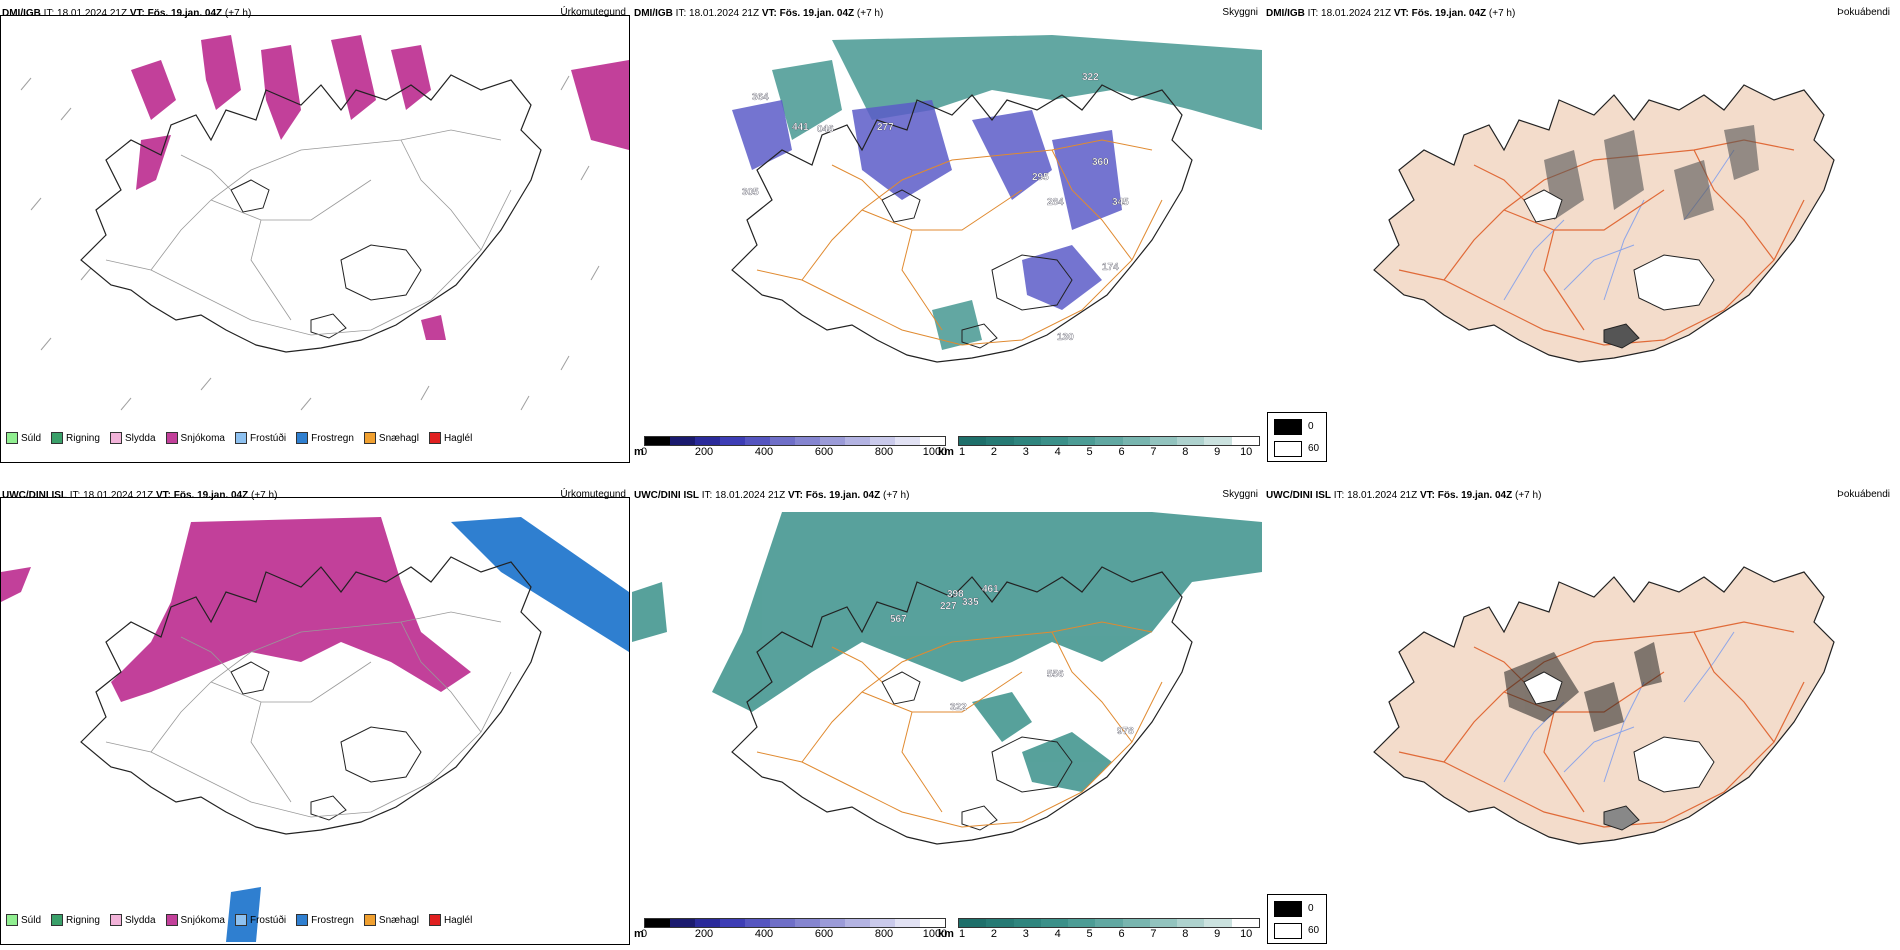 This screenshot has height=950, width=1900. I want to click on value-label: 360, so click(1100, 162).